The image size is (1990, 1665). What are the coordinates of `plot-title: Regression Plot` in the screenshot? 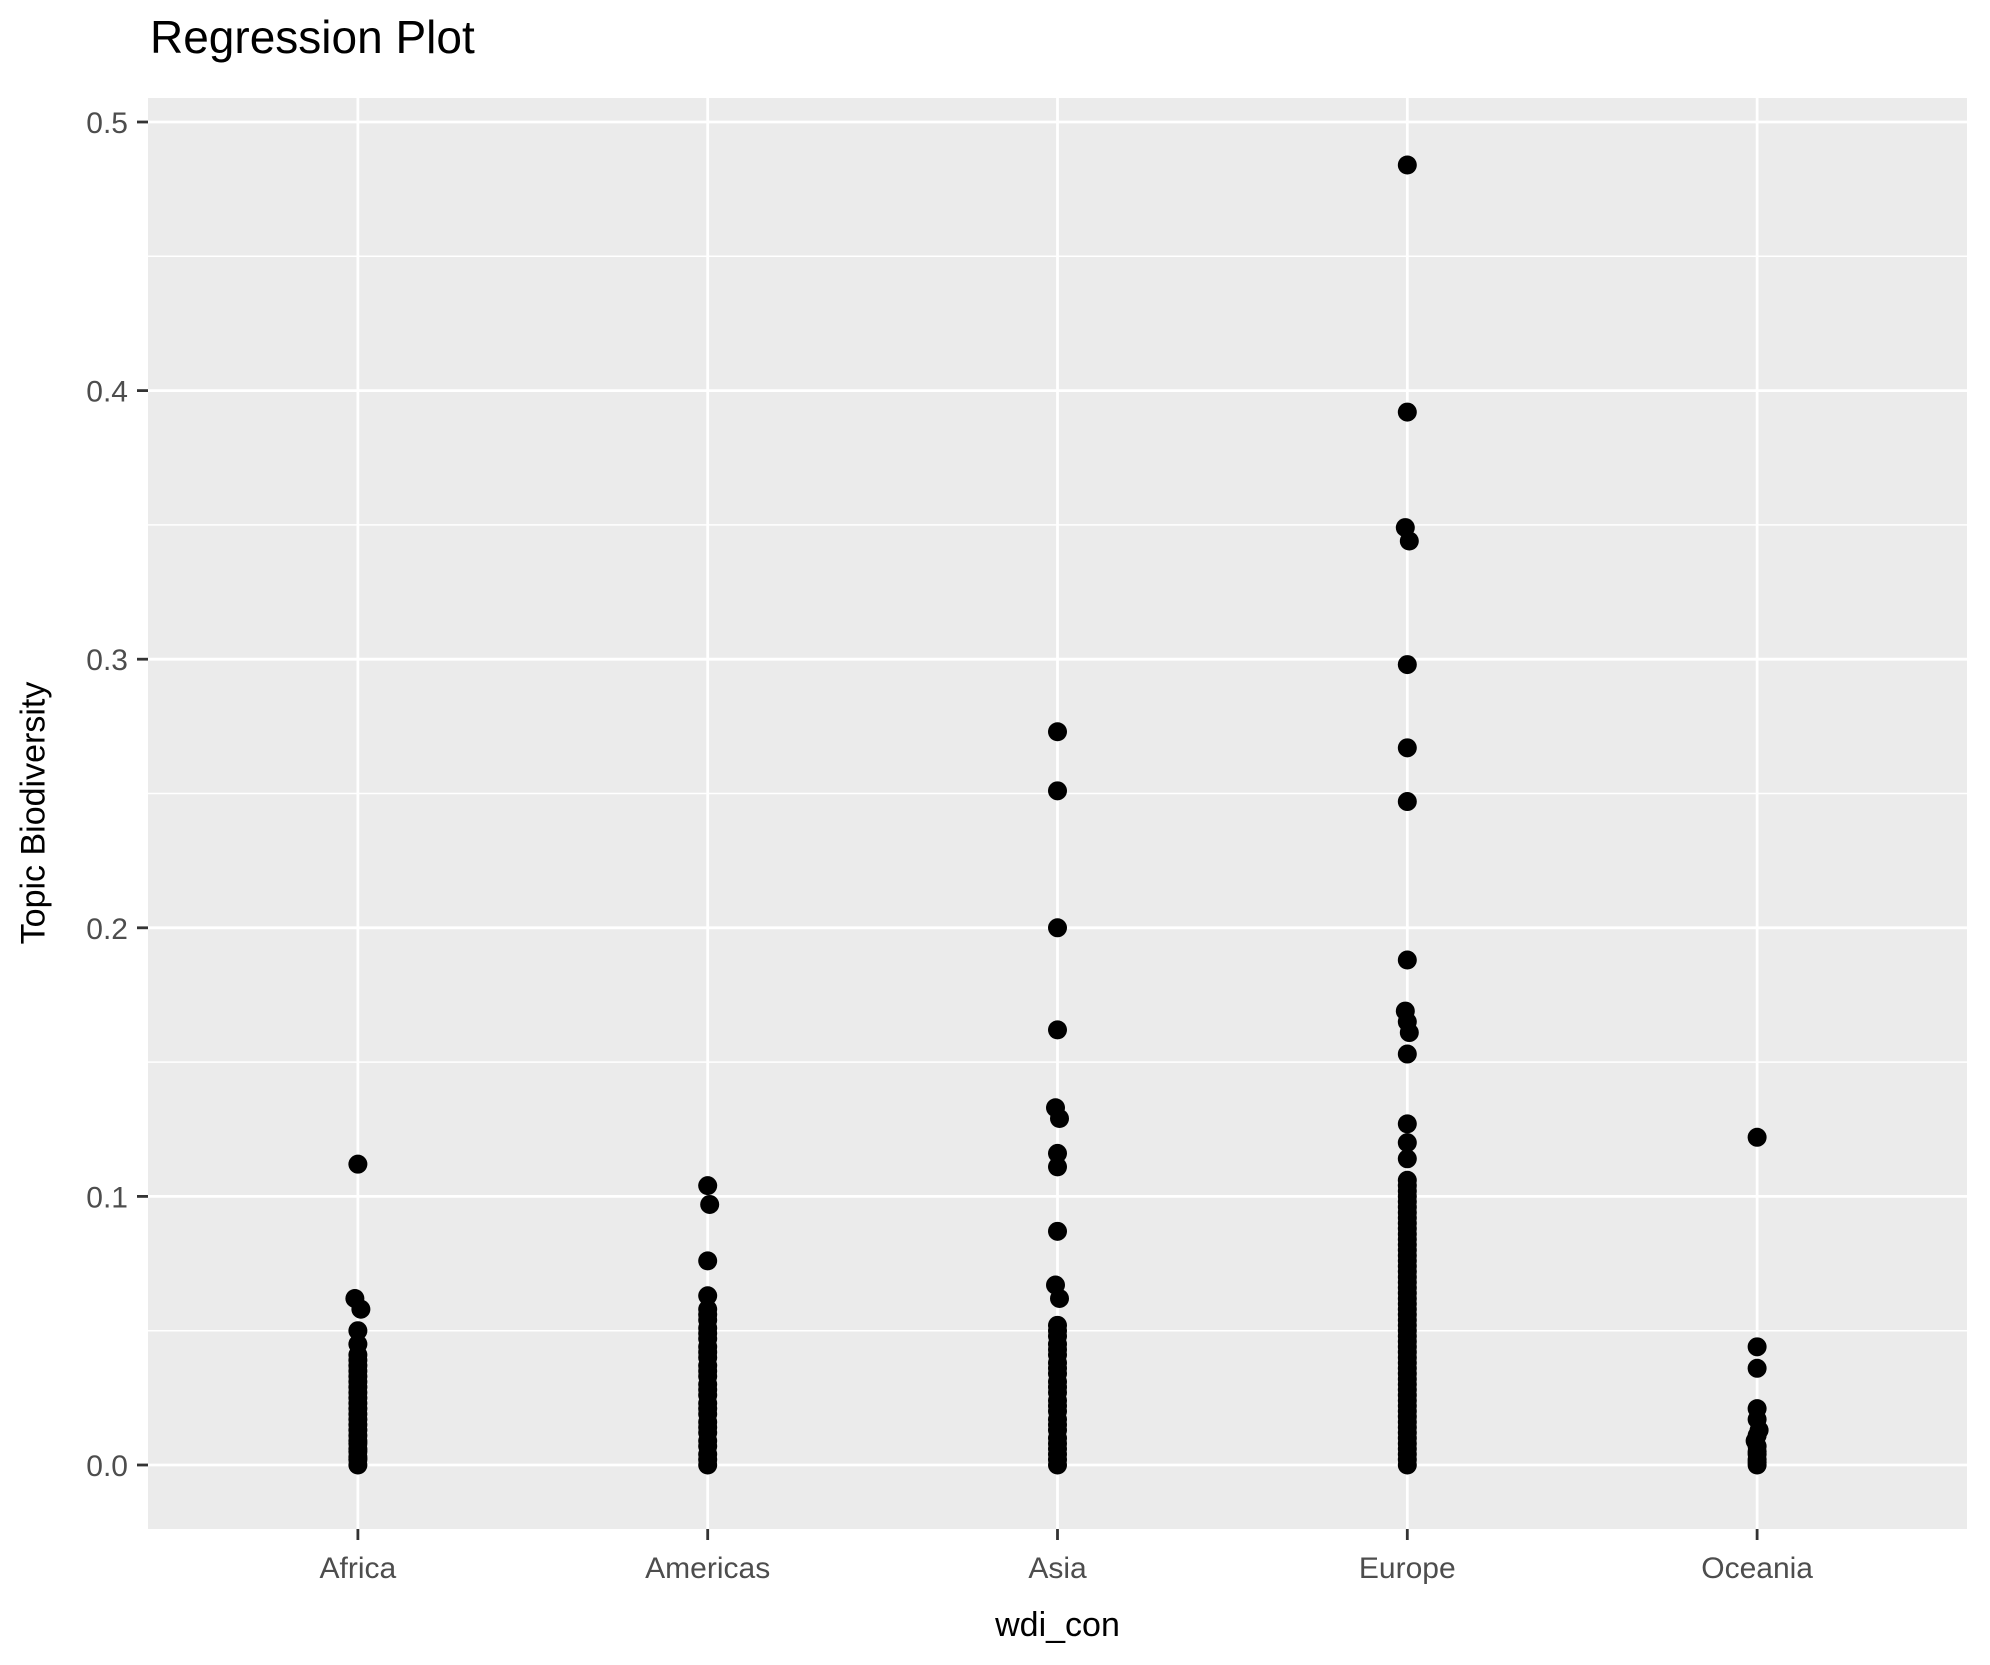 It's located at (312, 37).